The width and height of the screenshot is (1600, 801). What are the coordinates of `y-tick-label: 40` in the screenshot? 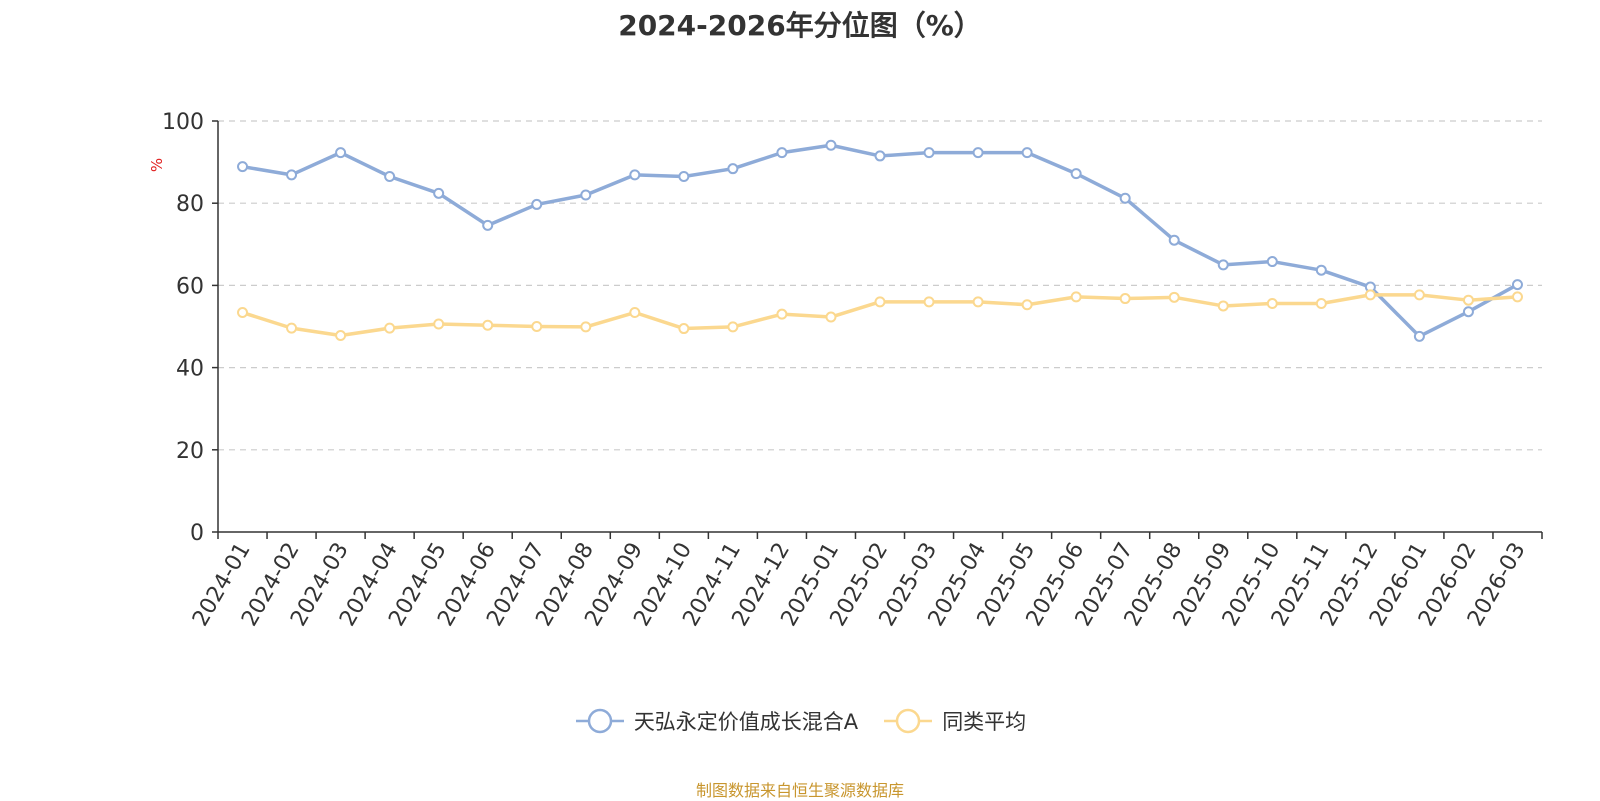 It's located at (190, 369).